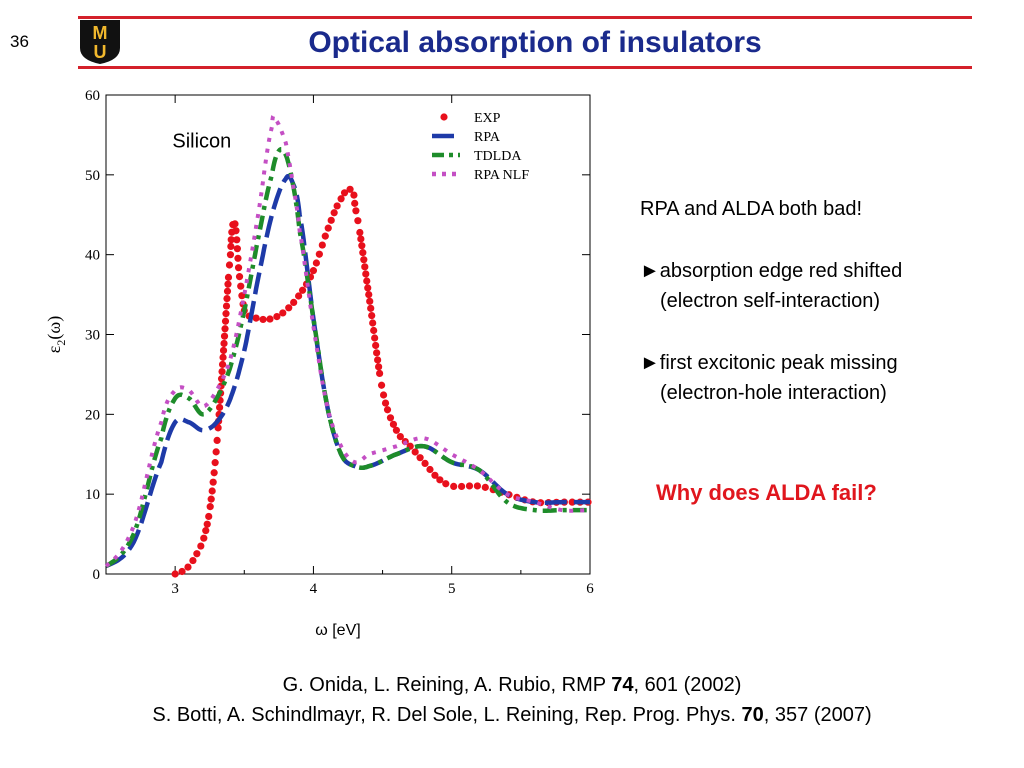  What do you see at coordinates (92, 336) in the screenshot?
I see `y-tick-label: 30` at bounding box center [92, 336].